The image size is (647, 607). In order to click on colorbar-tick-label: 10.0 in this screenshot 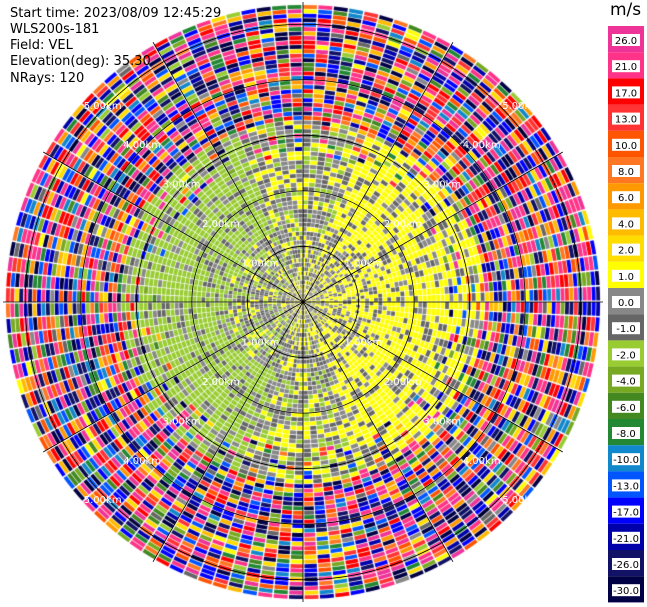, I will do `click(626, 146)`.